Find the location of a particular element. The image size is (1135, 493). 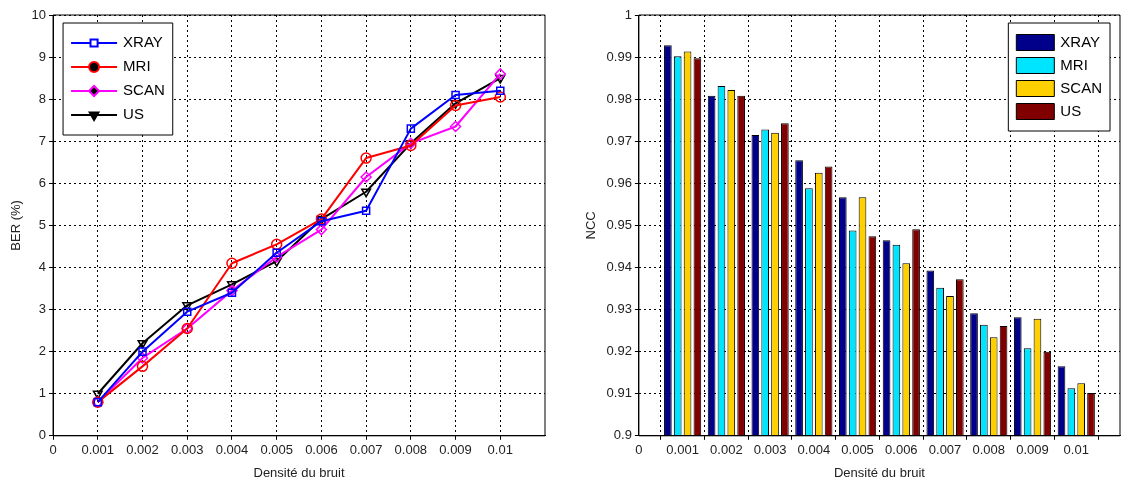

y-tick-label: 0.99 is located at coordinates (619, 56).